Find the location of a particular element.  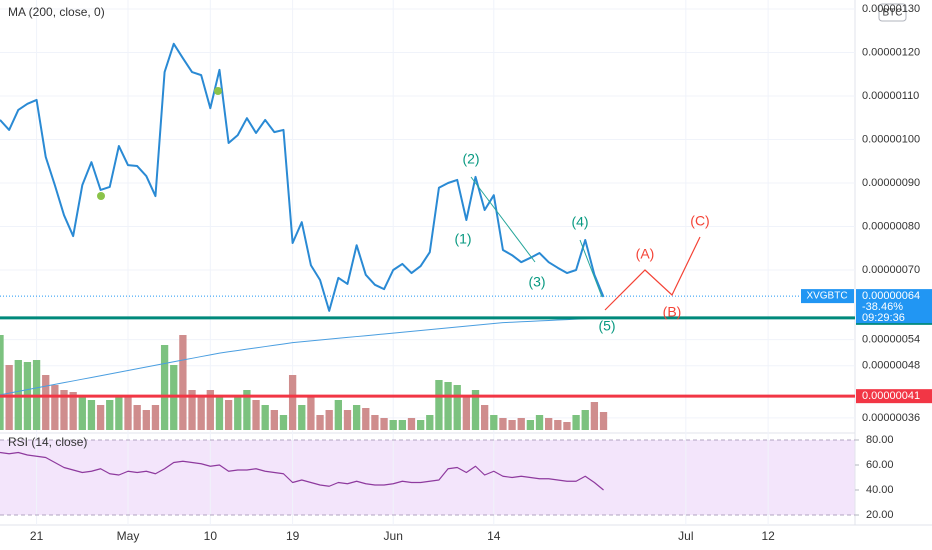

x-tick-label: May is located at coordinates (128, 536).